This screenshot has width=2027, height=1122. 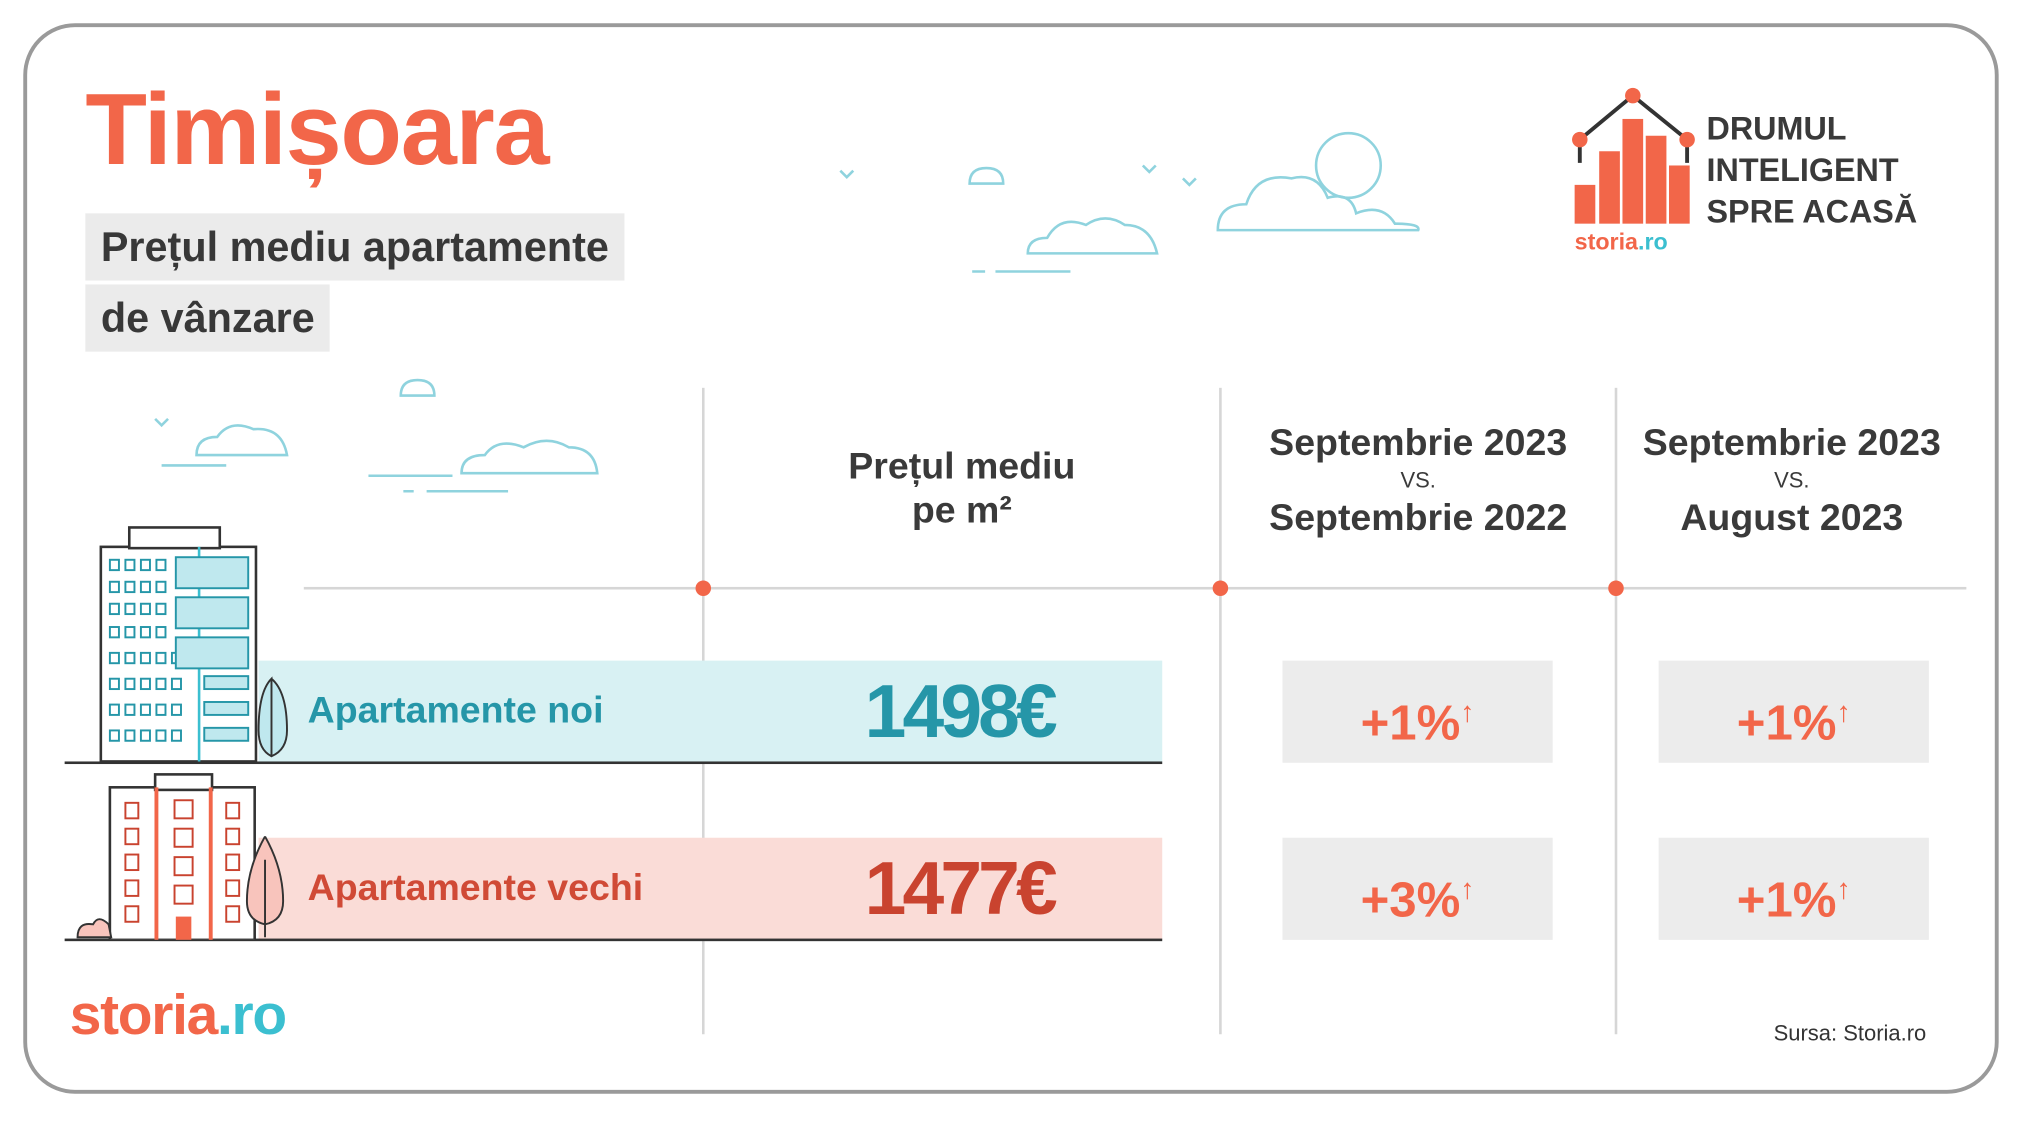 I want to click on new-building-icon, so click(x=193, y=644).